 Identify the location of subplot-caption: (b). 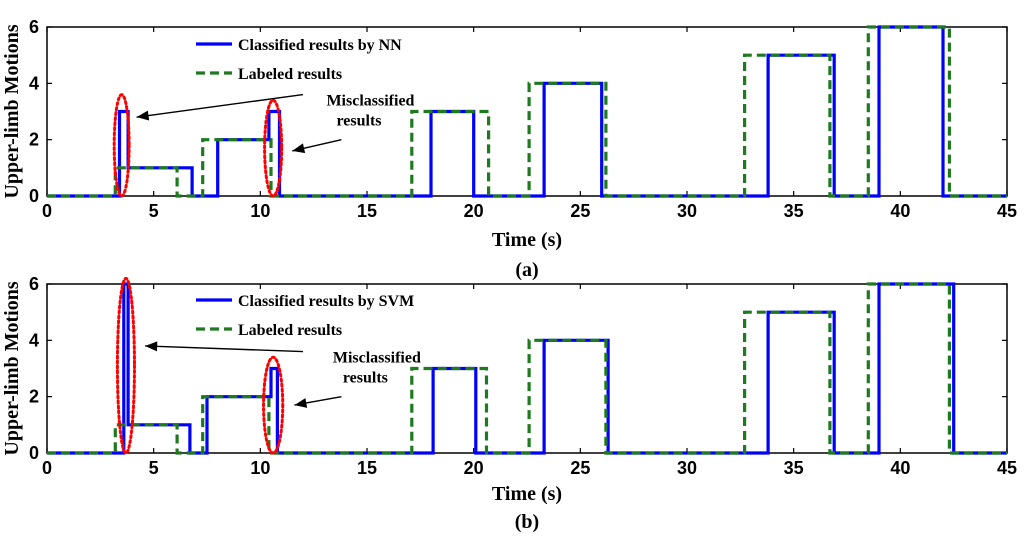
(527, 522).